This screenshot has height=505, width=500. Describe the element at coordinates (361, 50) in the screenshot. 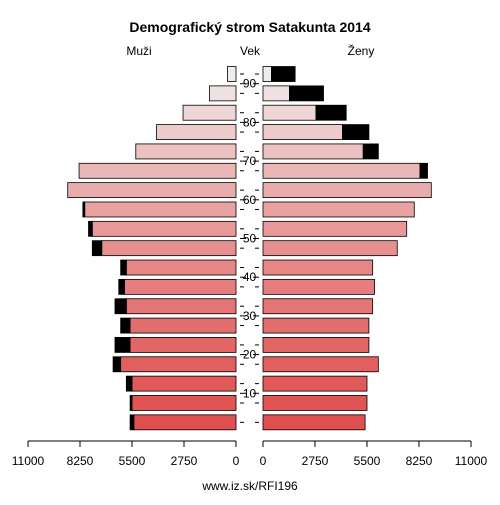

I see `female-label: Ženy` at that location.